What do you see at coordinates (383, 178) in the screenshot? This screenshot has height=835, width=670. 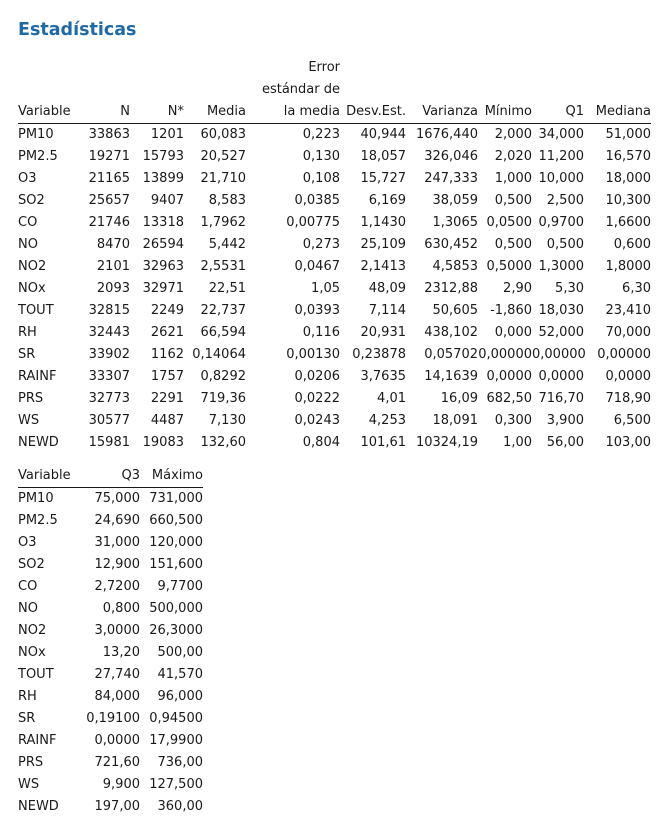 I see `table-cell: 15,727` at bounding box center [383, 178].